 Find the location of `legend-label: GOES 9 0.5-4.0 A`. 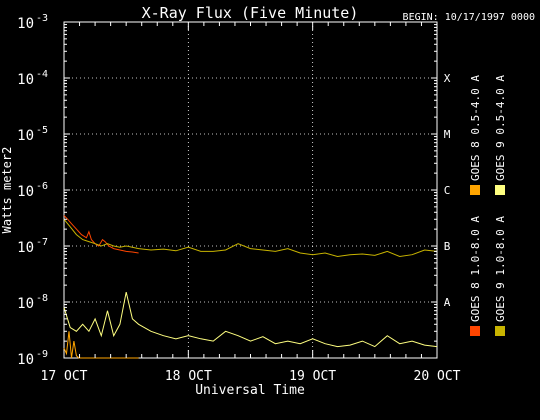

legend-label: GOES 9 0.5-4.0 A is located at coordinates (500, 128).